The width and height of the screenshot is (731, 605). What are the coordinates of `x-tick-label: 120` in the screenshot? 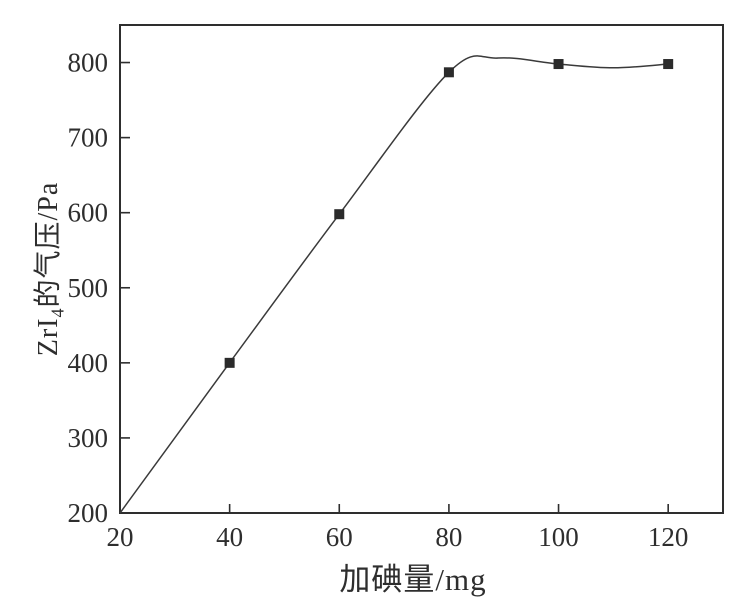 It's located at (668, 537).